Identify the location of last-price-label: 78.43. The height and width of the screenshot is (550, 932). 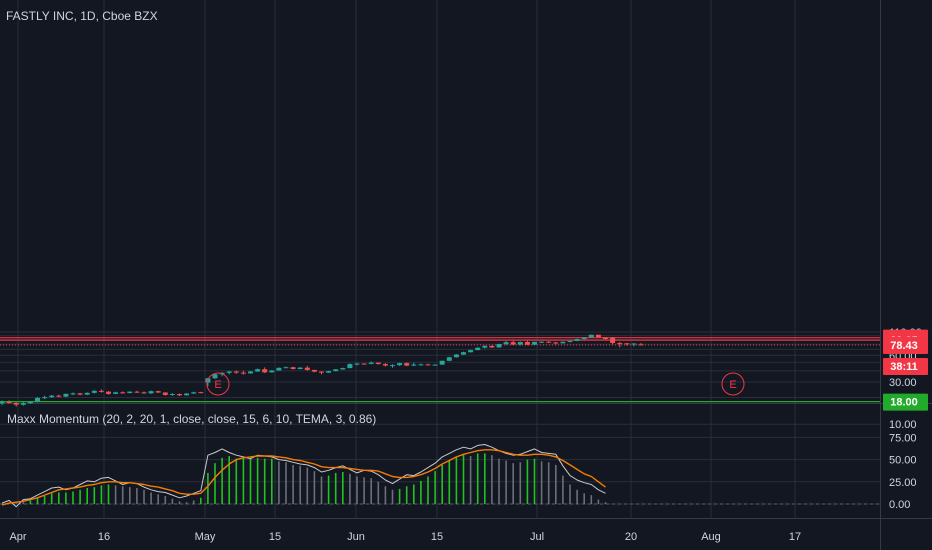
(905, 346).